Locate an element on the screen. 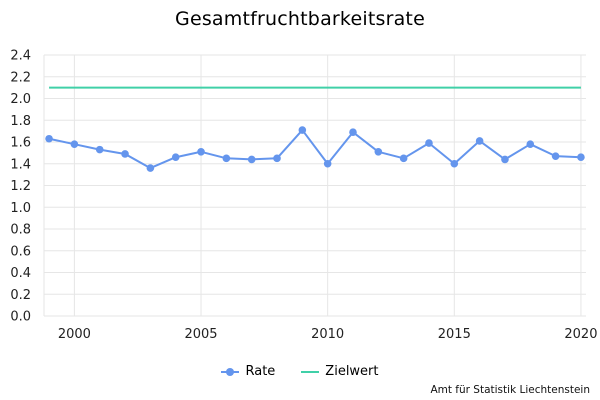 This screenshot has height=400, width=600. y-tick-label-7: 1.4 is located at coordinates (20, 164).